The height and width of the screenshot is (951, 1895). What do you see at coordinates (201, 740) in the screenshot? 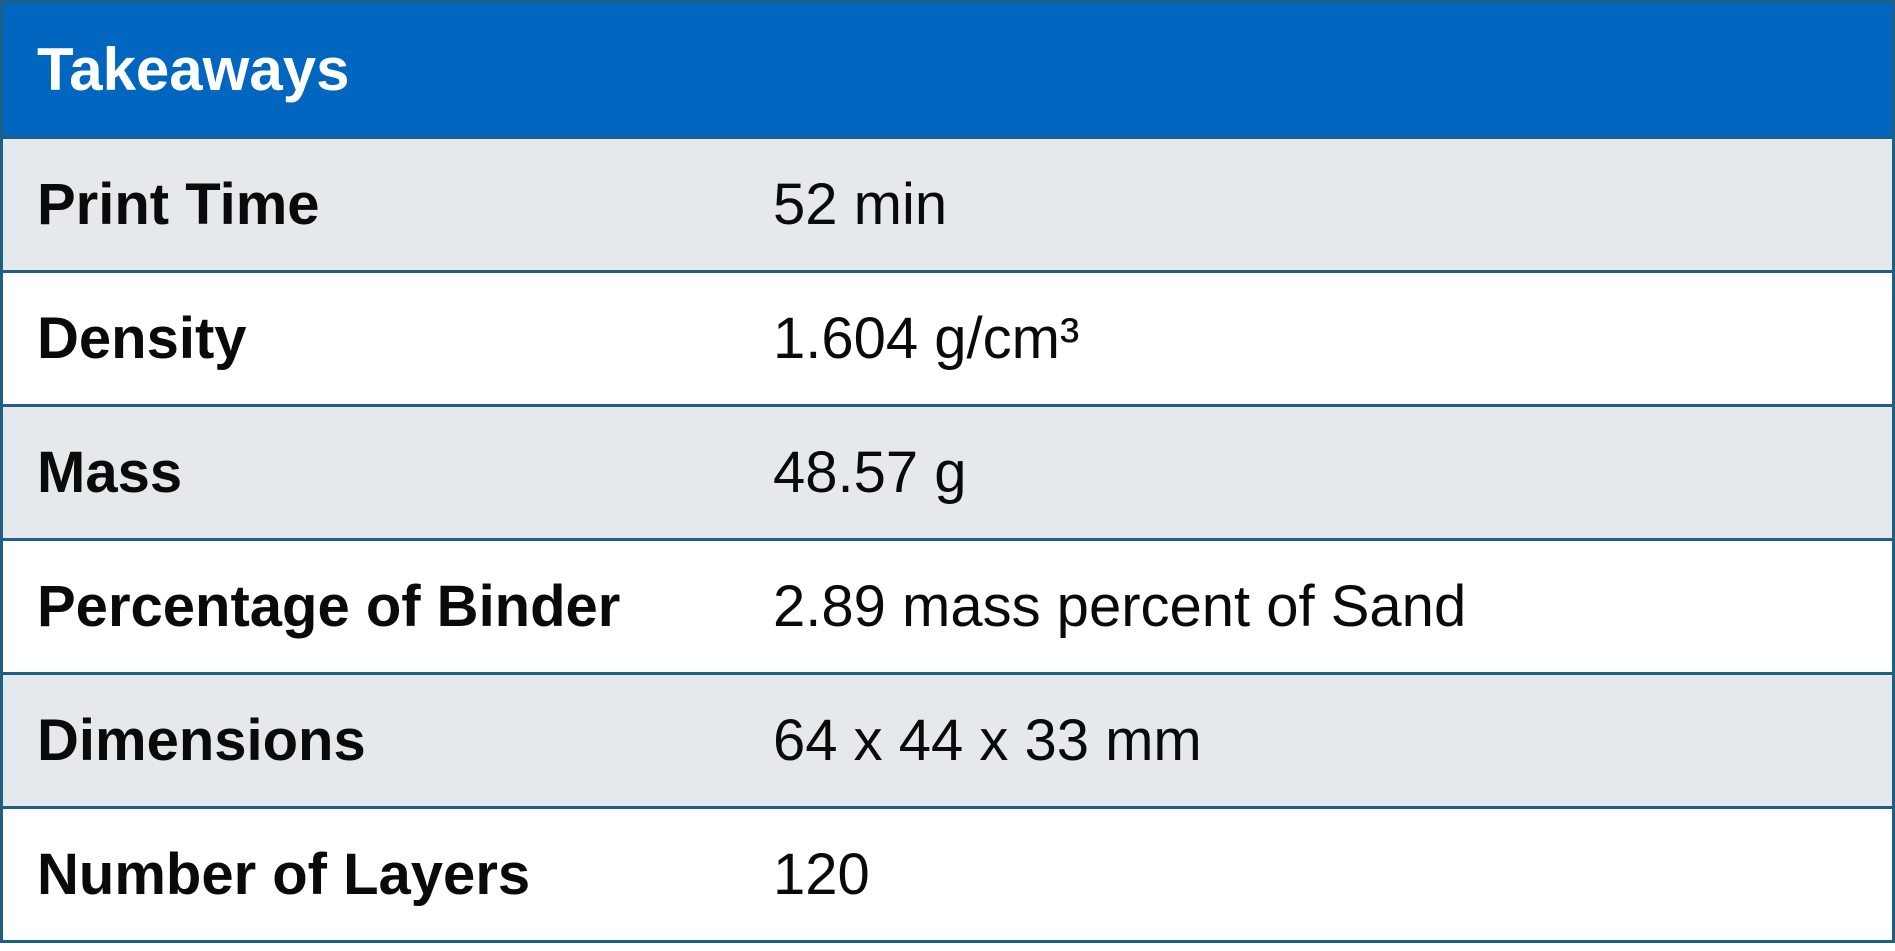
I see `row-label: Dimensions` at bounding box center [201, 740].